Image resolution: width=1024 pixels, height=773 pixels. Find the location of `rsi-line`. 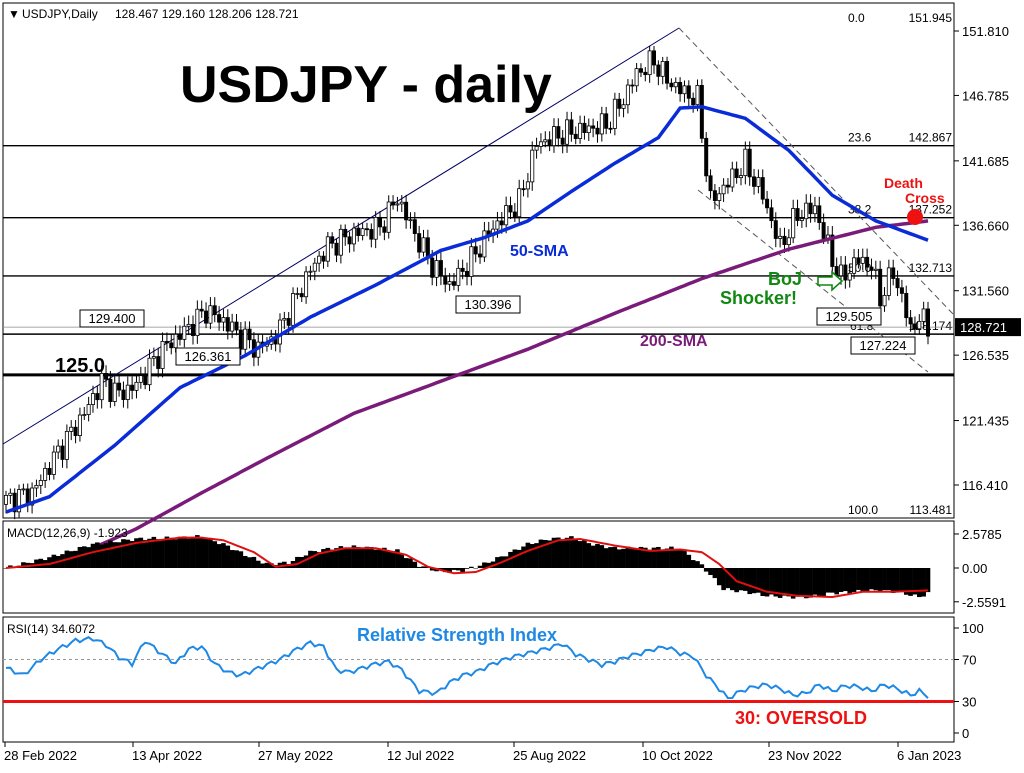

rsi-line is located at coordinates (467, 668).